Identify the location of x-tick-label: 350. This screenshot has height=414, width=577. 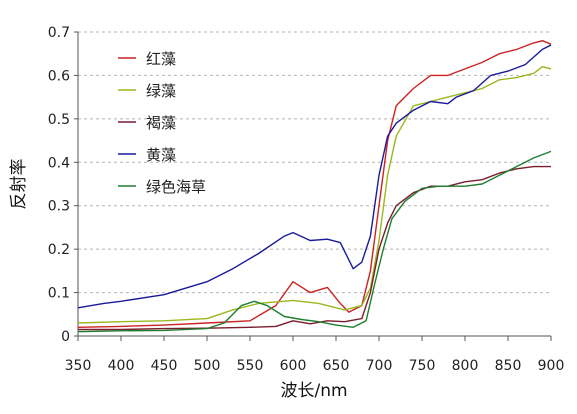
(78, 366).